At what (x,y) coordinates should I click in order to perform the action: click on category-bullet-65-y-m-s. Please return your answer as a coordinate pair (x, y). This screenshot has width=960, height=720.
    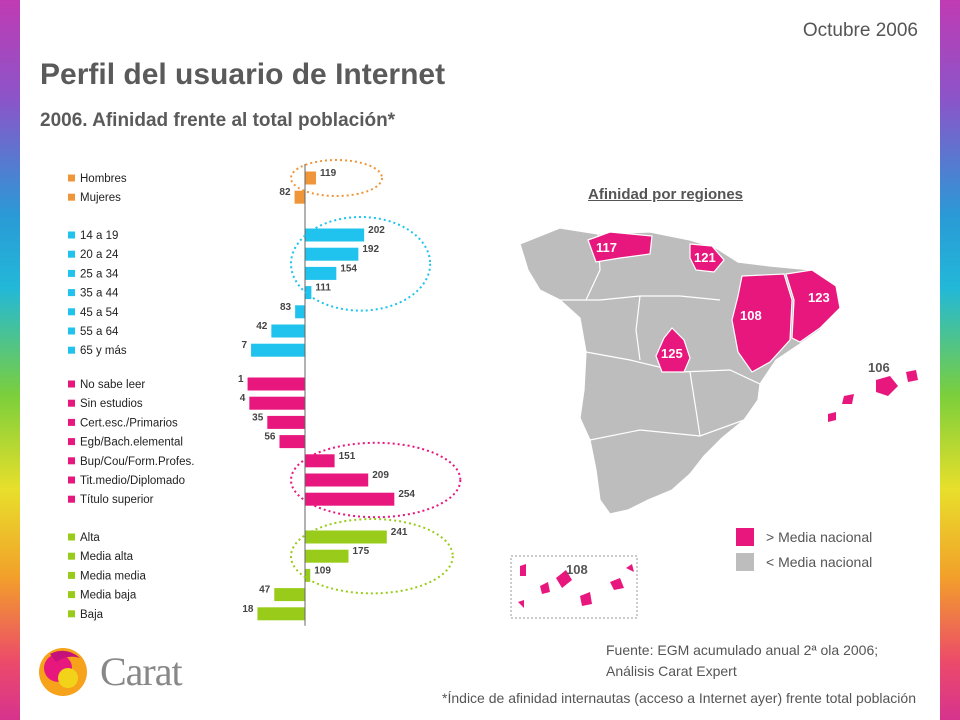
    Looking at the image, I should click on (71, 350).